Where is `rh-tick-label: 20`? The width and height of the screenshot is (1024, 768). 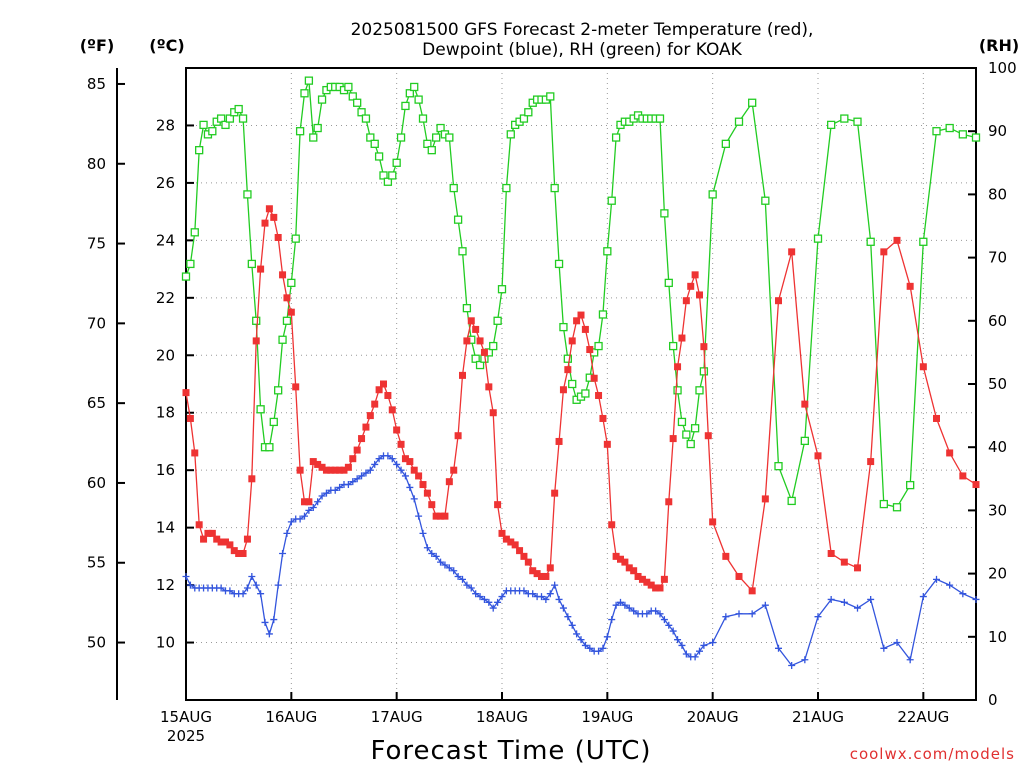 rh-tick-label: 20 is located at coordinates (997, 574).